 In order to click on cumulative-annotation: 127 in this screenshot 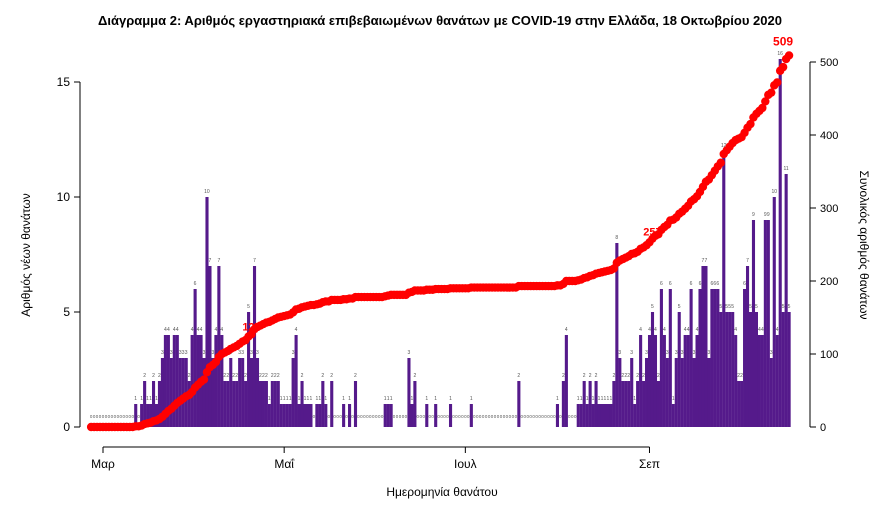, I will do `click(251, 327)`.